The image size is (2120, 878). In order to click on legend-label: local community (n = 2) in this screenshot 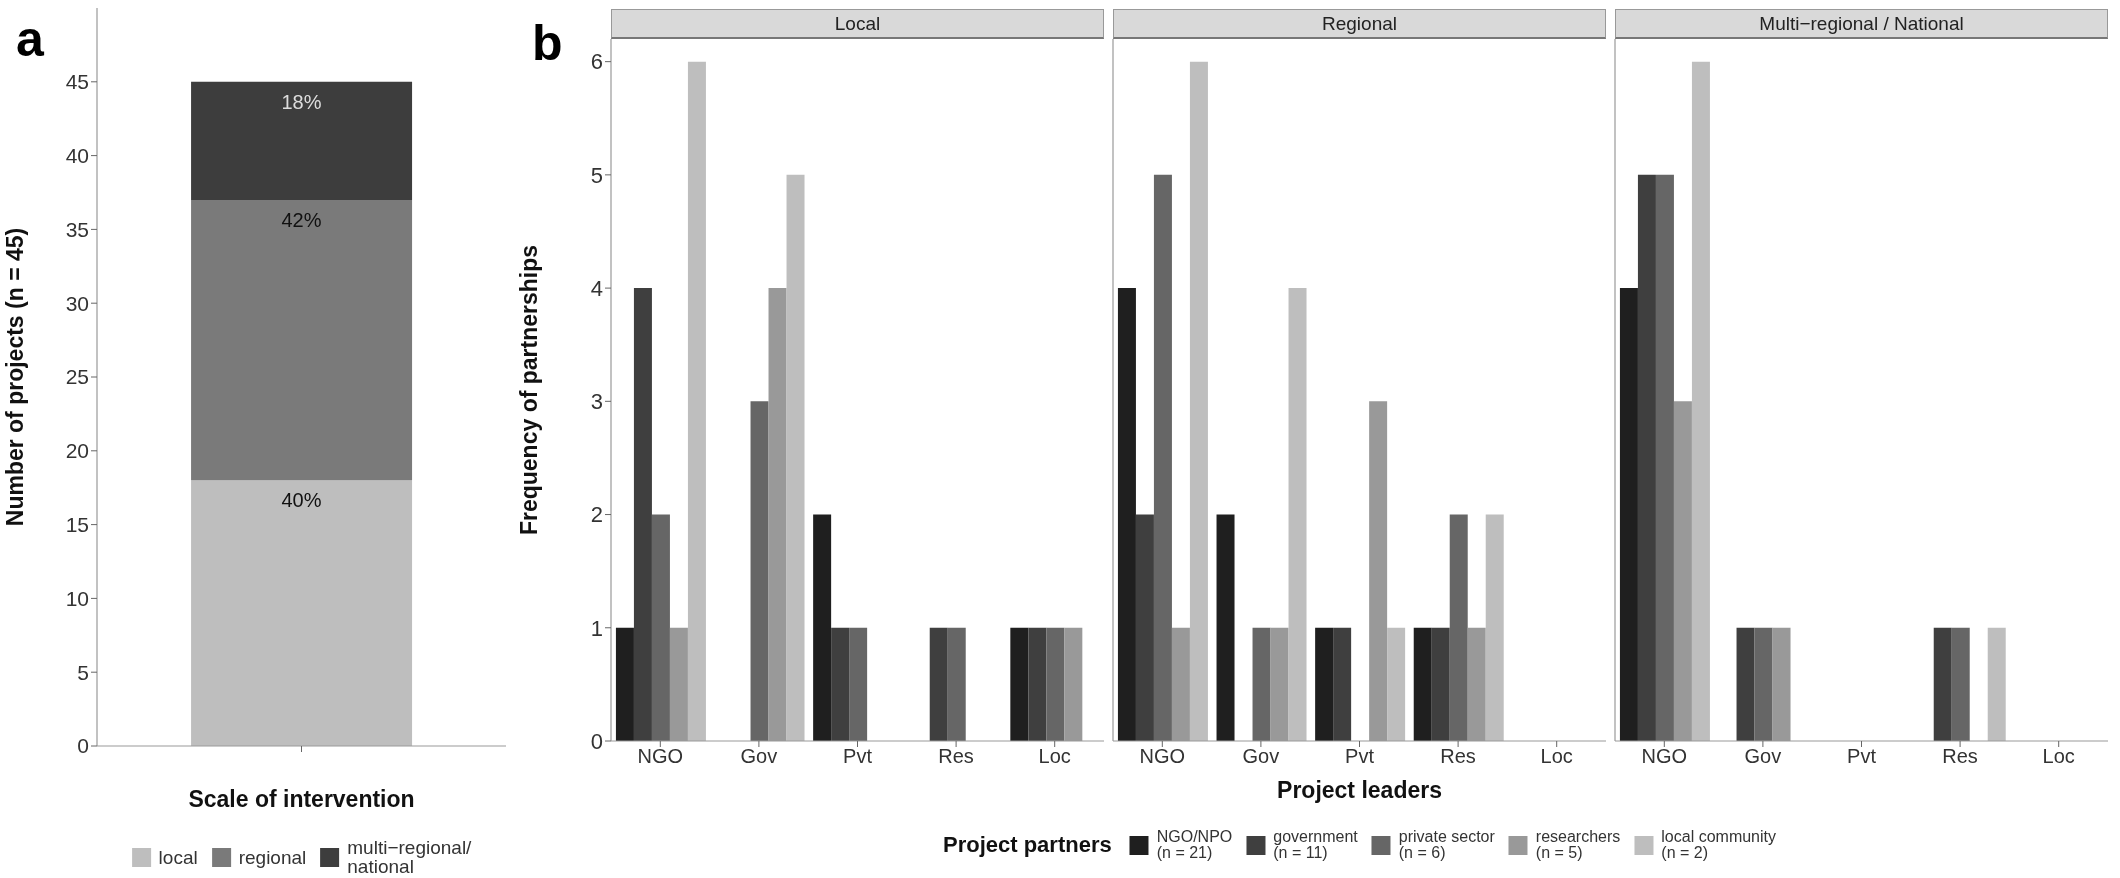, I will do `click(1719, 844)`.